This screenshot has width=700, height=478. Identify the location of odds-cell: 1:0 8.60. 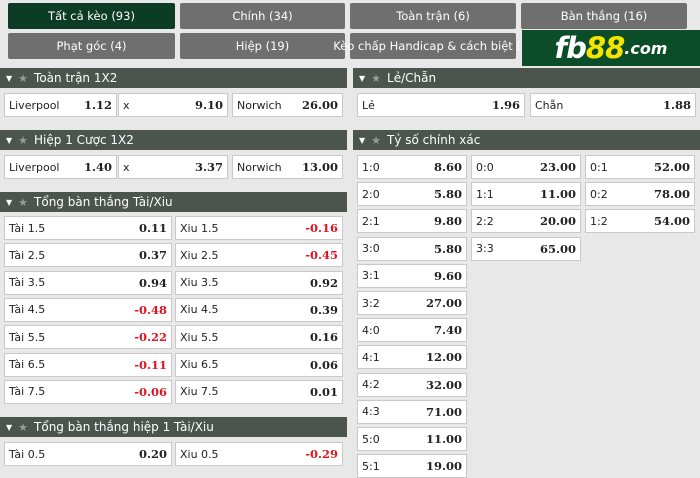
(412, 167).